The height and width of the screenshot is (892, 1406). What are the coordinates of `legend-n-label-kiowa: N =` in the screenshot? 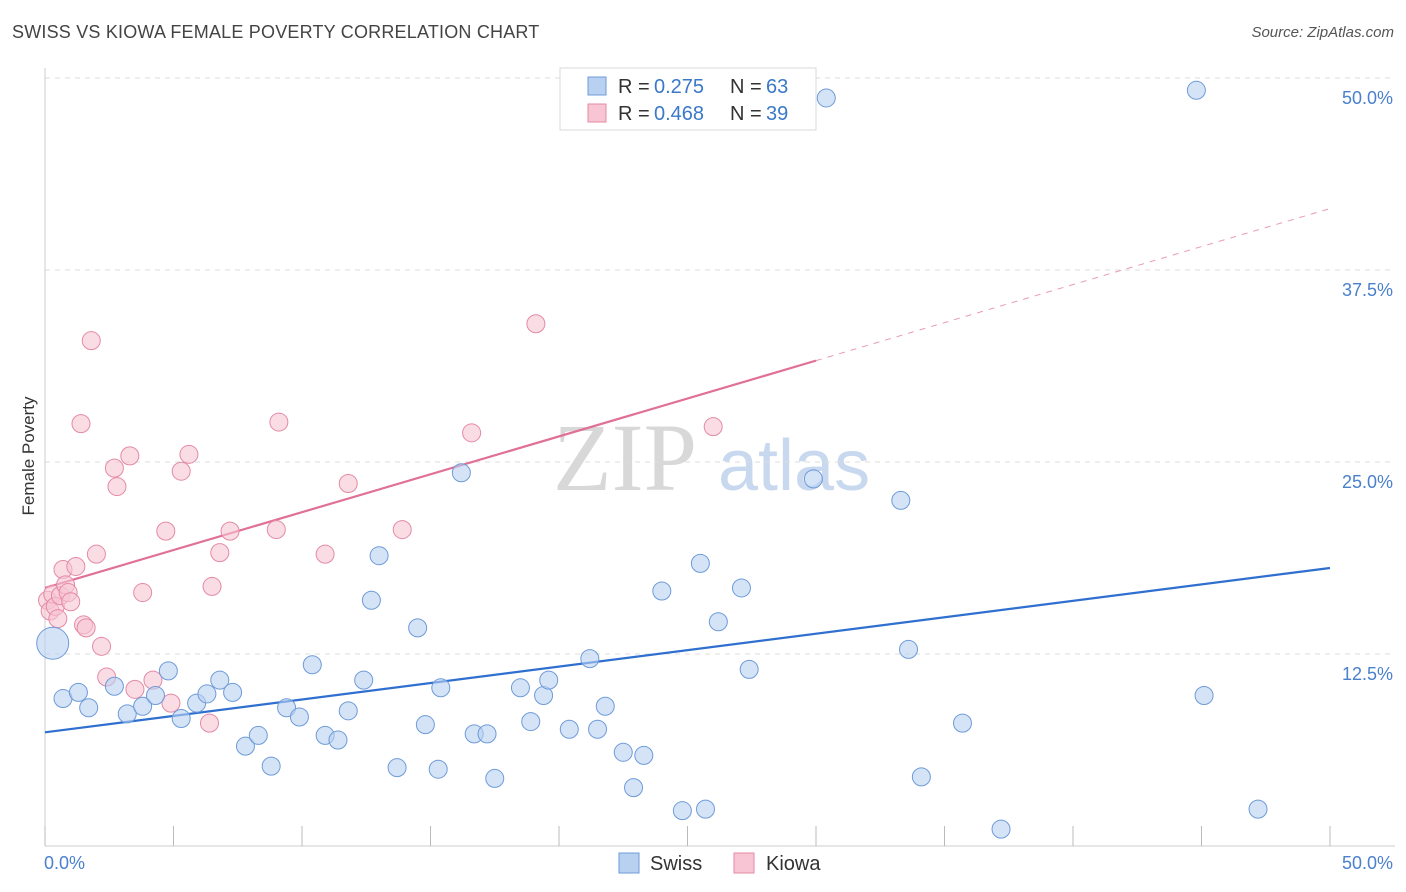 It's located at (746, 114).